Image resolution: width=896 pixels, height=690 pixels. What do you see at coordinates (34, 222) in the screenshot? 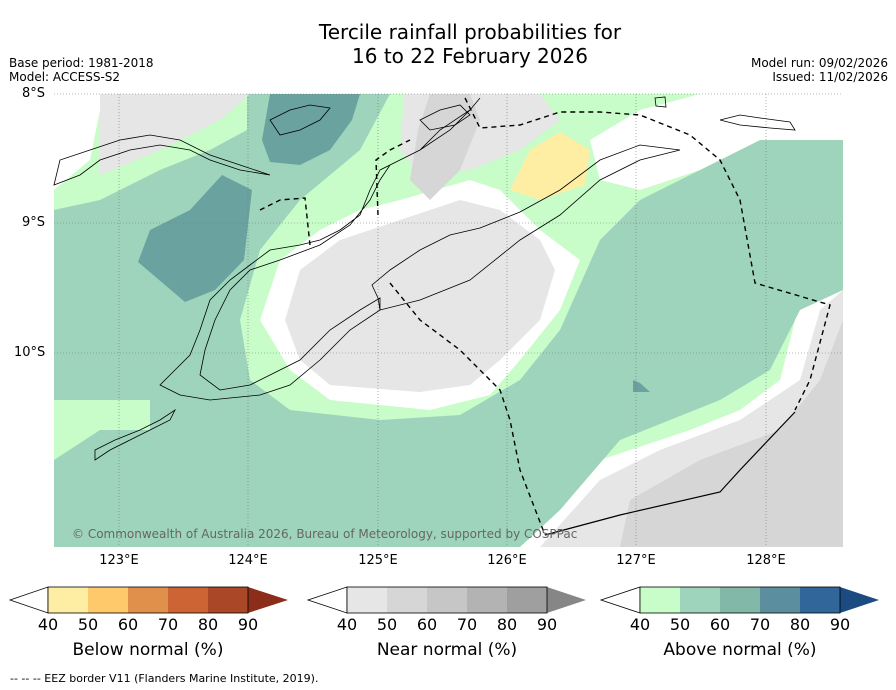
I see `lat-label-9s: 9°S` at bounding box center [34, 222].